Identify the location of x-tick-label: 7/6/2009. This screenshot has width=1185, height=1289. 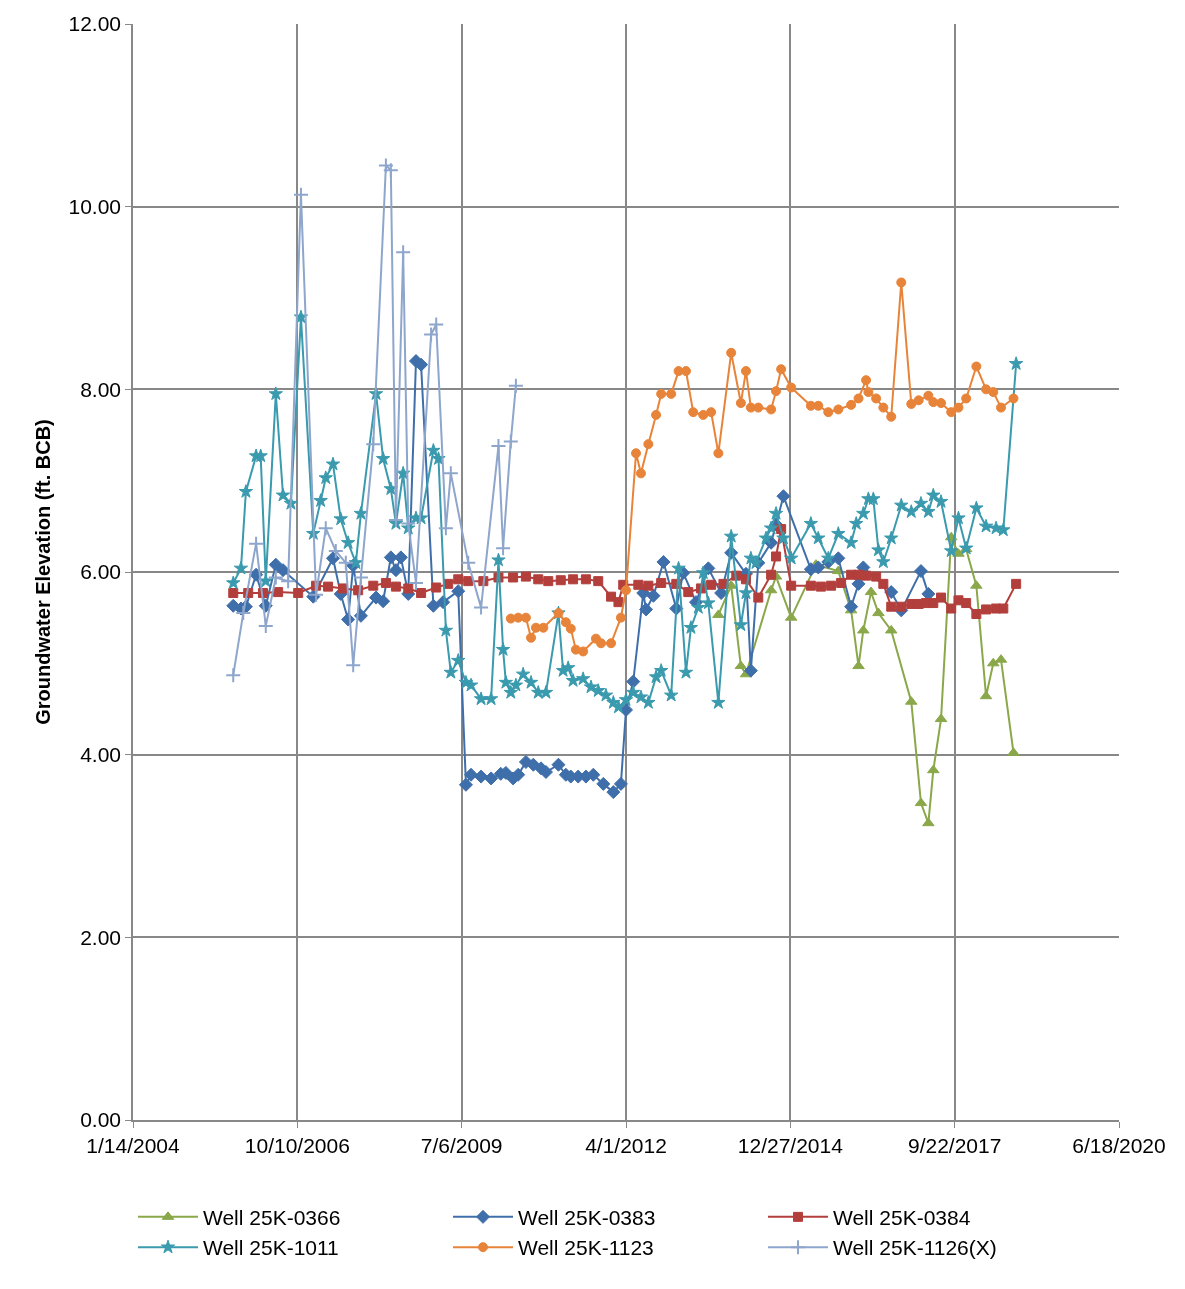
(461, 1145).